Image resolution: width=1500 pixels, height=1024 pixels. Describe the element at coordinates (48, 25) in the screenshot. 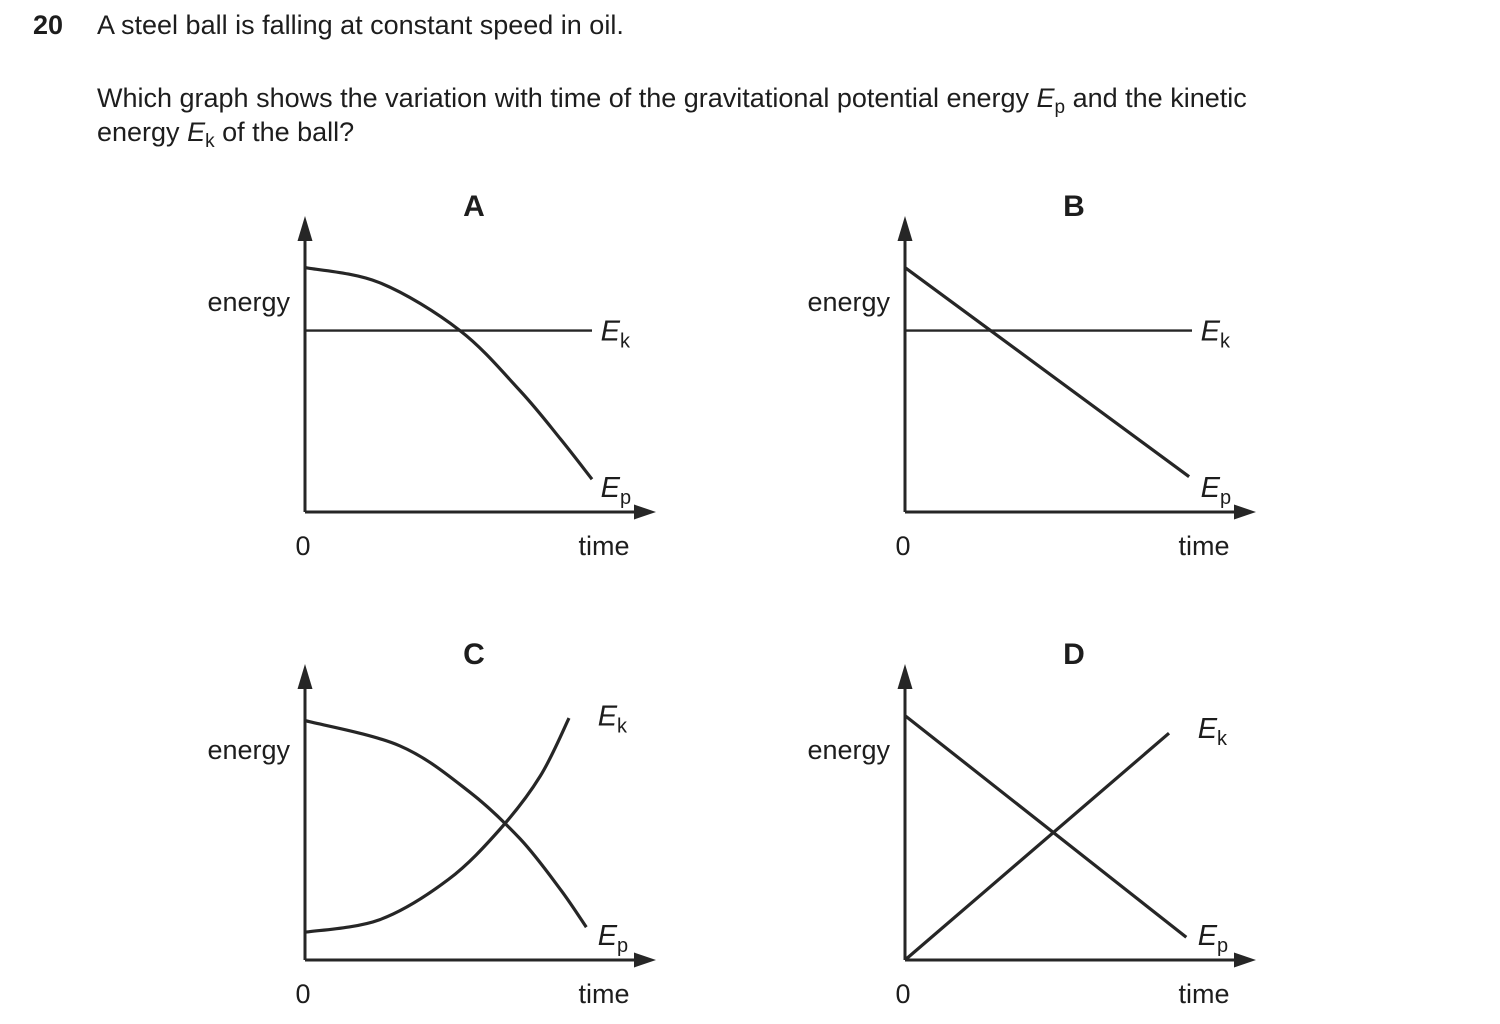

I see `question-number: 20` at that location.